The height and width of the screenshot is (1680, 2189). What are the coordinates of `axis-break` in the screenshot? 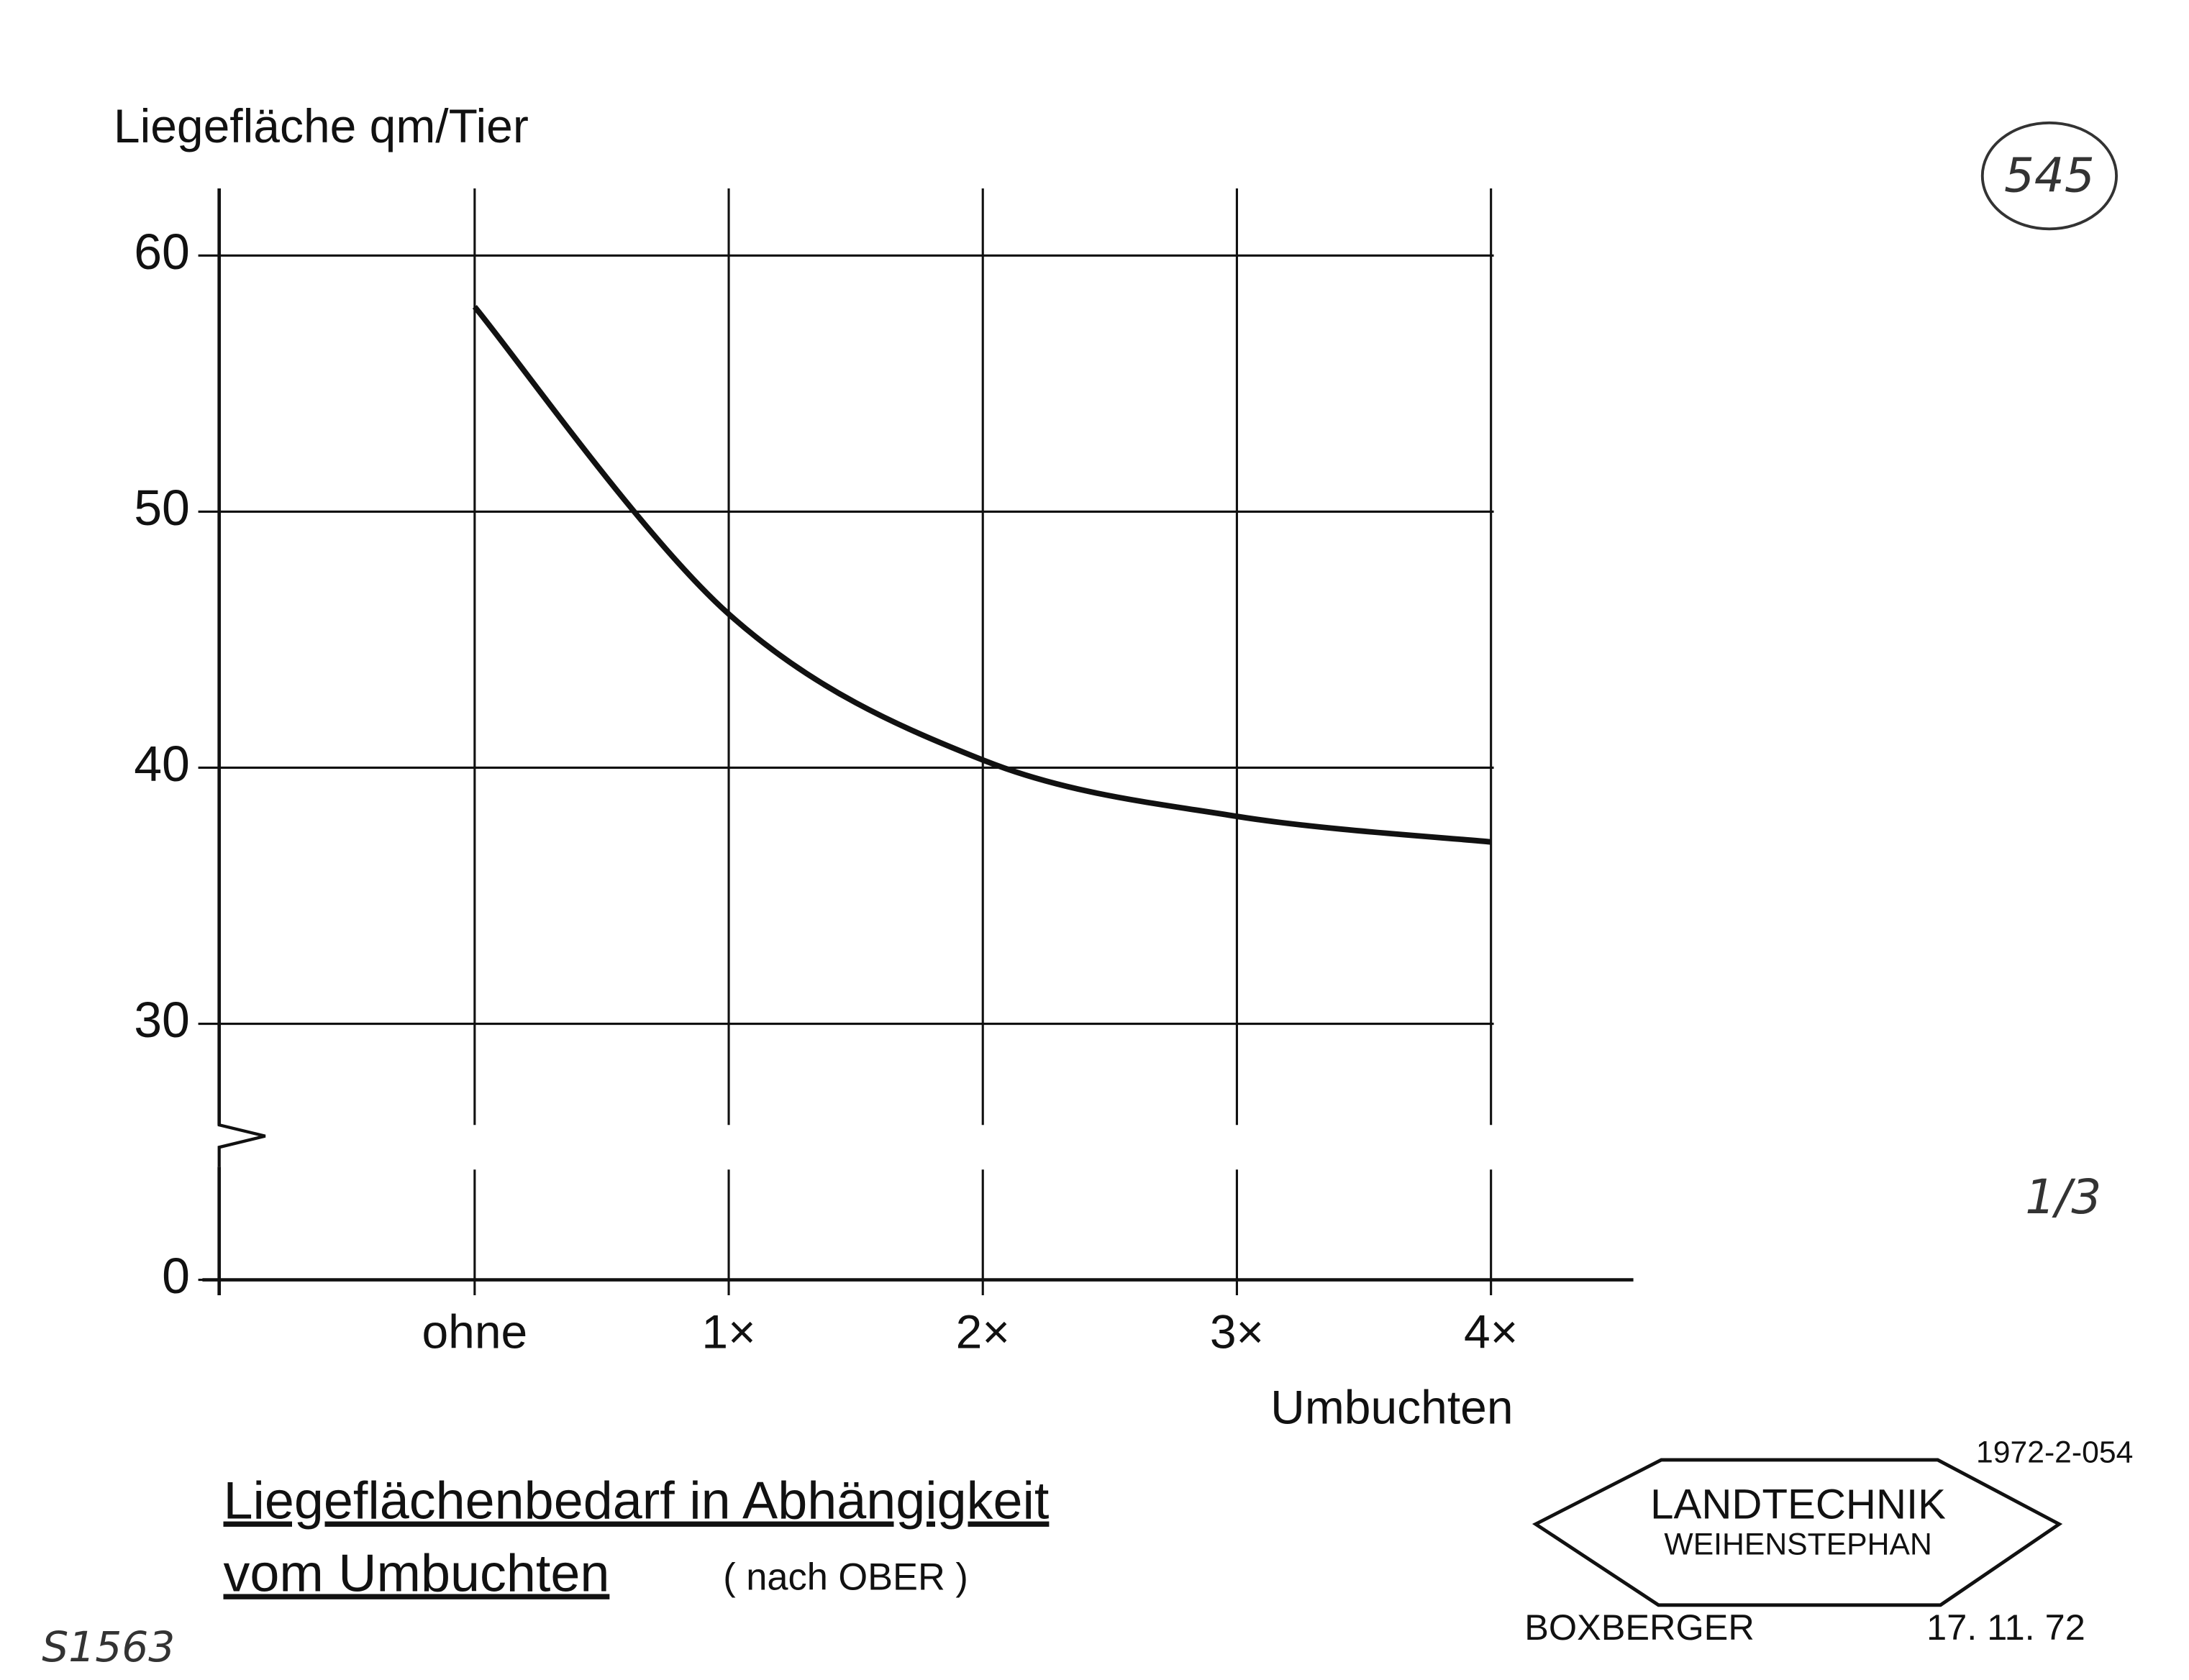 It's located at (242, 1141).